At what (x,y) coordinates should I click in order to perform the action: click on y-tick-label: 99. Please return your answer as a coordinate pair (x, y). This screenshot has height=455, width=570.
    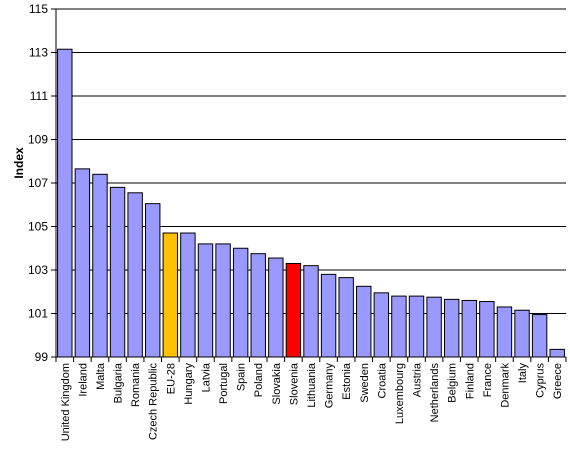
    Looking at the image, I should click on (42, 357).